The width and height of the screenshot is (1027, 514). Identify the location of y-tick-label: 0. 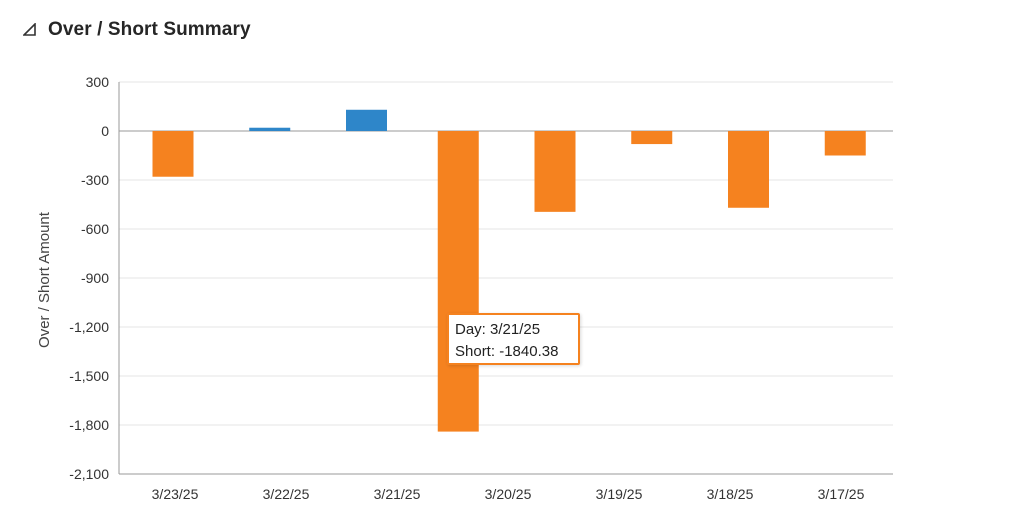
(105, 131).